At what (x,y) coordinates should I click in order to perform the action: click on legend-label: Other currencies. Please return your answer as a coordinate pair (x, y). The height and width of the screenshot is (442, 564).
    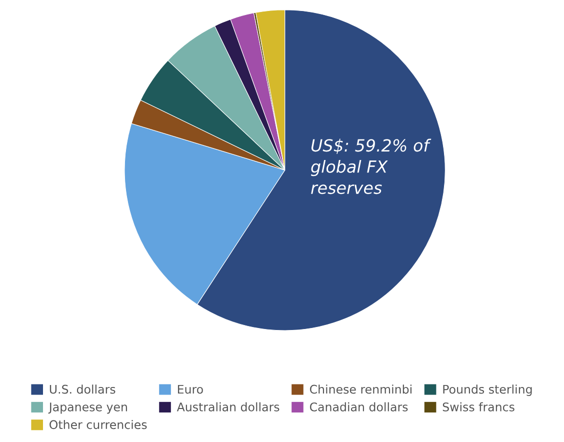
    Looking at the image, I should click on (98, 425).